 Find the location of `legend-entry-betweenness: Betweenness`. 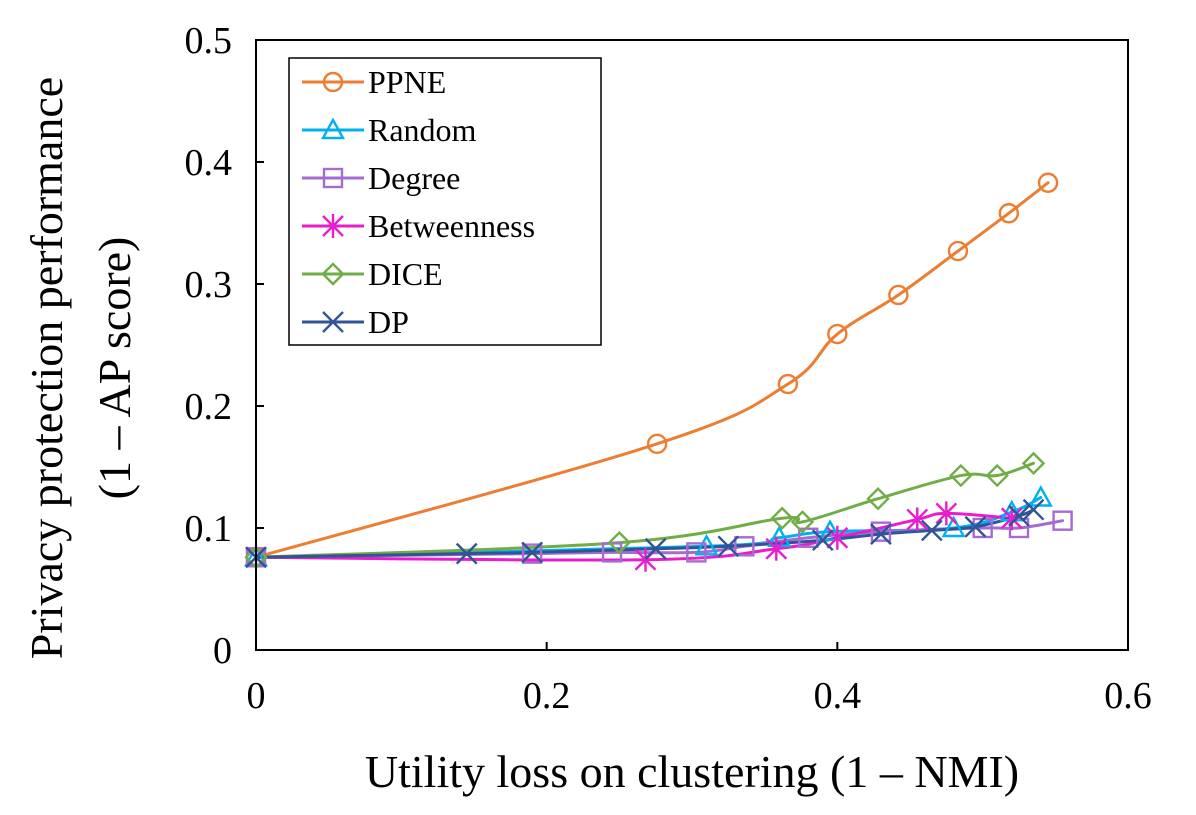

legend-entry-betweenness: Betweenness is located at coordinates (418, 226).